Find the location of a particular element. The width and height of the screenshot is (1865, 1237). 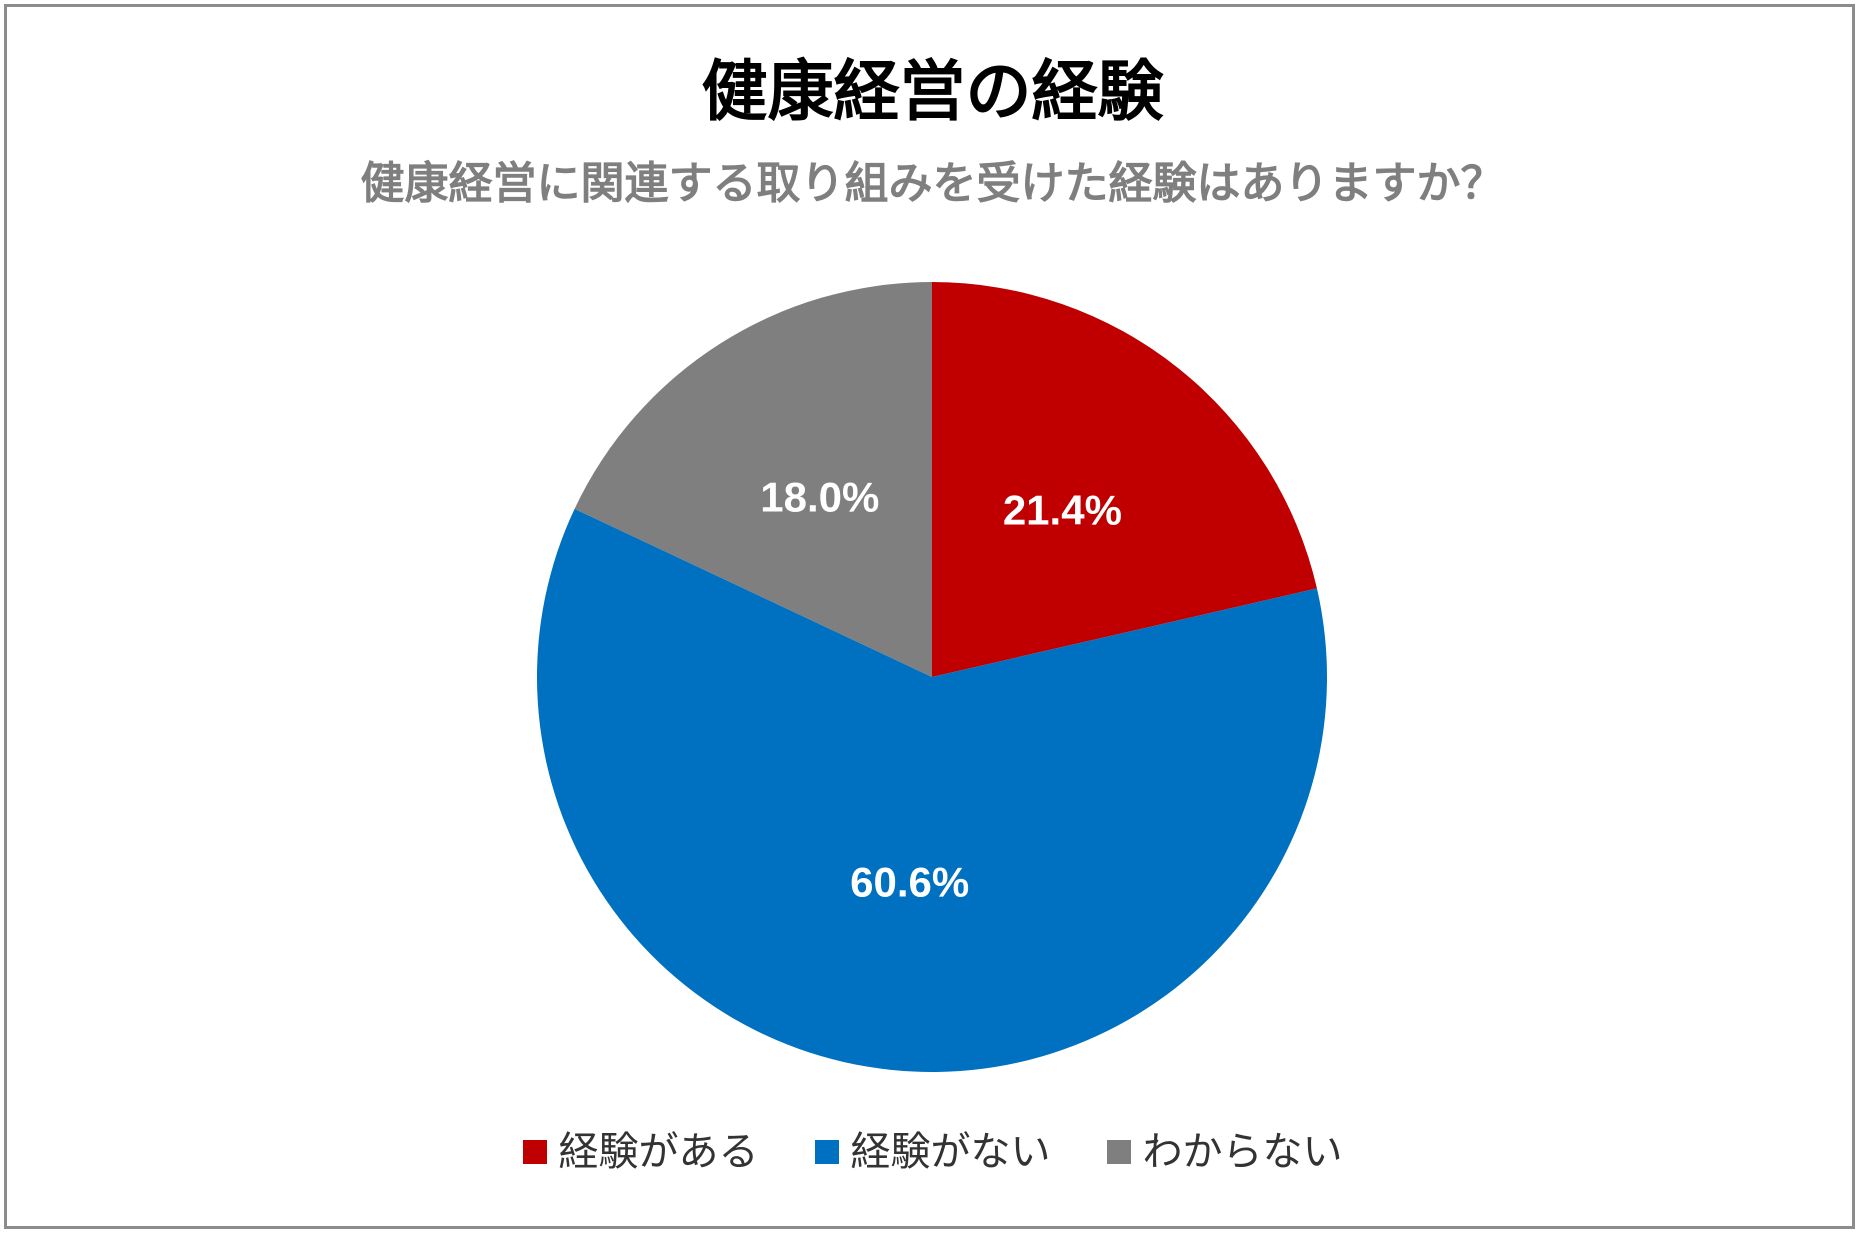

legend-label-experienced: 経験がある is located at coordinates (658, 1152).